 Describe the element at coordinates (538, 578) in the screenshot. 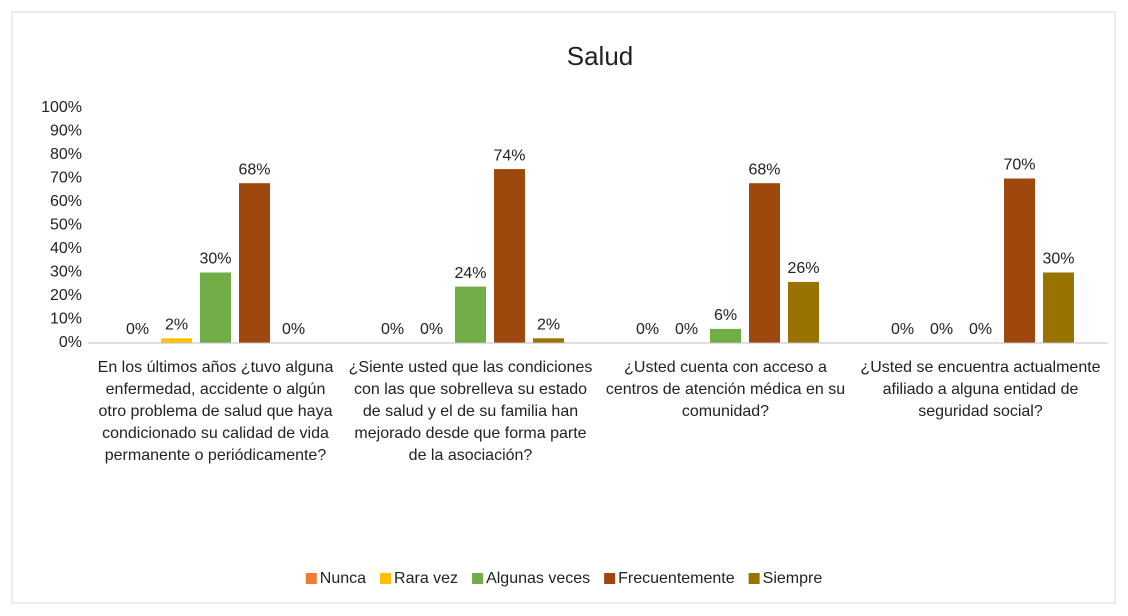

I see `legend-label: Algunas veces` at that location.